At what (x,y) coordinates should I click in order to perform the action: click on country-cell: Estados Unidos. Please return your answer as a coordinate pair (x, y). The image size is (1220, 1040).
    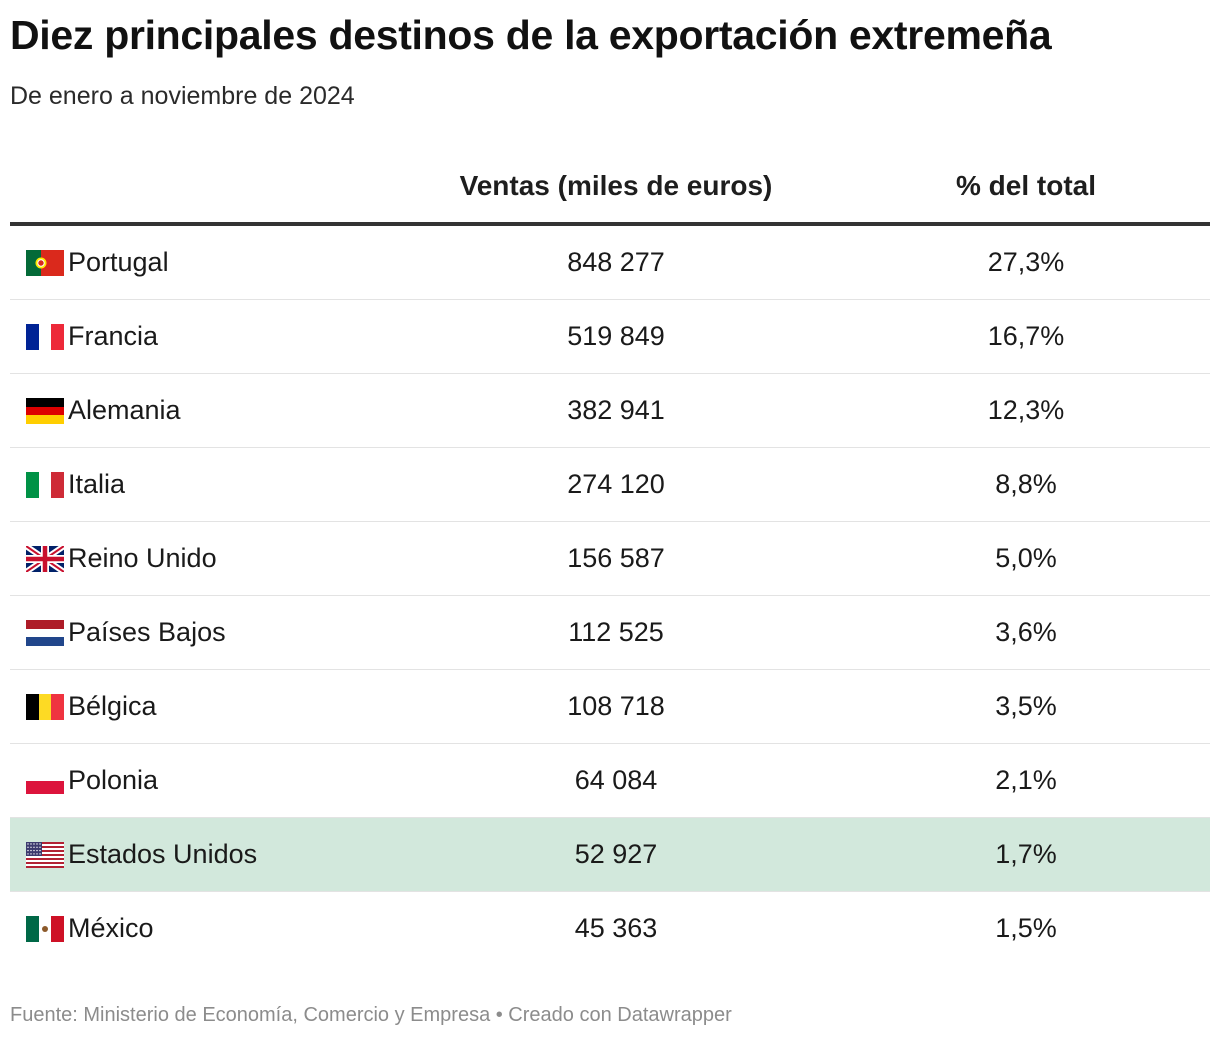
    Looking at the image, I should click on (210, 854).